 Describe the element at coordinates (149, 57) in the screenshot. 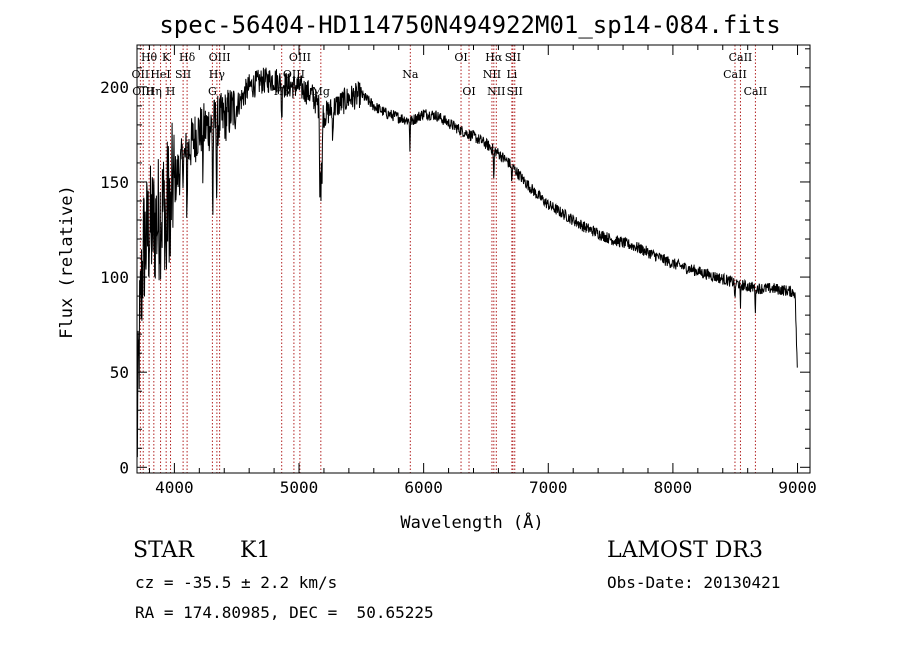

I see `line-label: Hθ` at that location.